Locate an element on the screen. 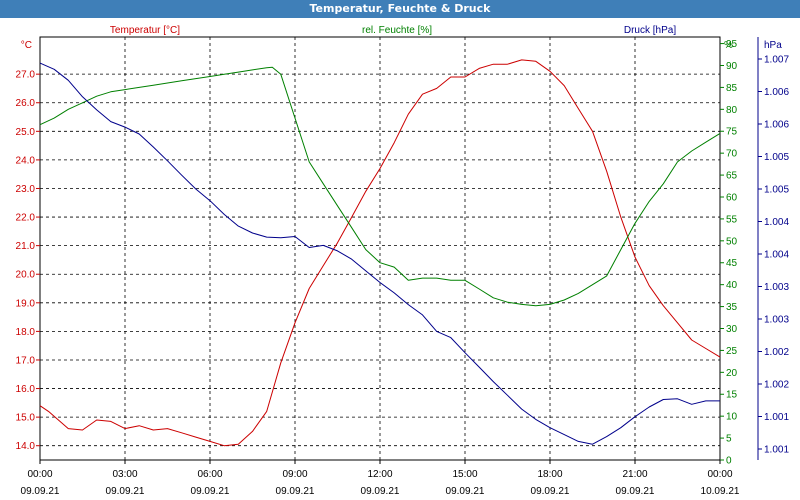 The image size is (800, 500). left-axis-tick-label: 17.0 is located at coordinates (26, 360).